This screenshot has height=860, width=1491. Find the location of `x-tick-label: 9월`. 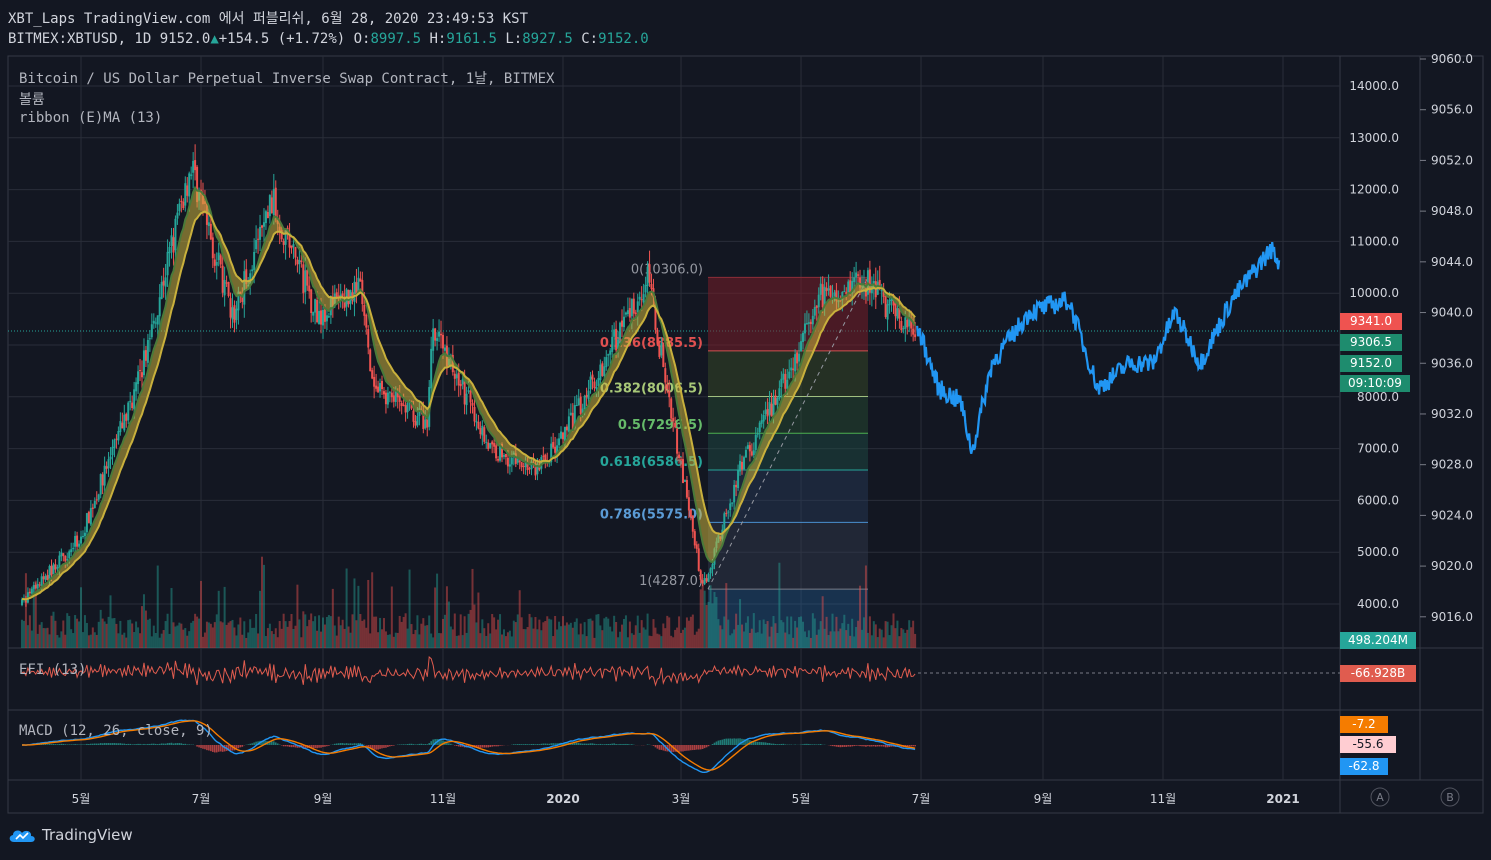

x-tick-label: 9월 is located at coordinates (323, 799).